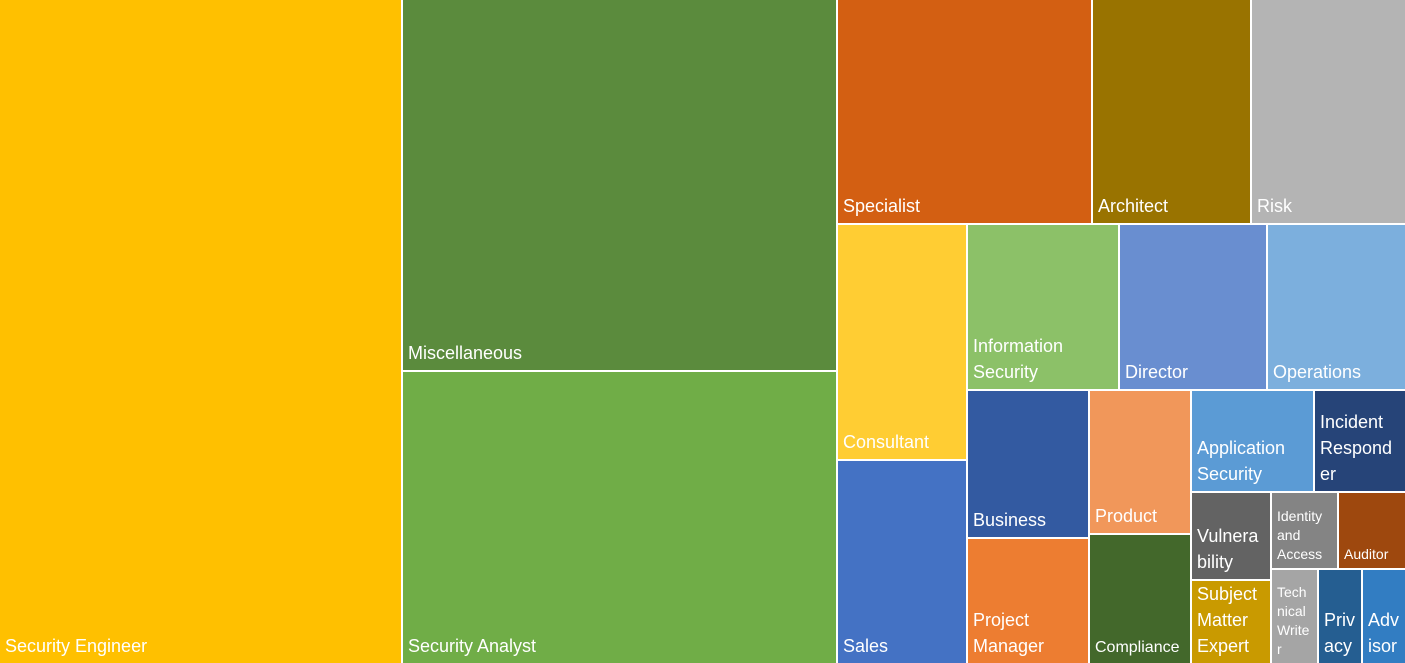 The height and width of the screenshot is (663, 1405). Describe the element at coordinates (1384, 633) in the screenshot. I see `treemap-label-advisor: Advisor` at that location.